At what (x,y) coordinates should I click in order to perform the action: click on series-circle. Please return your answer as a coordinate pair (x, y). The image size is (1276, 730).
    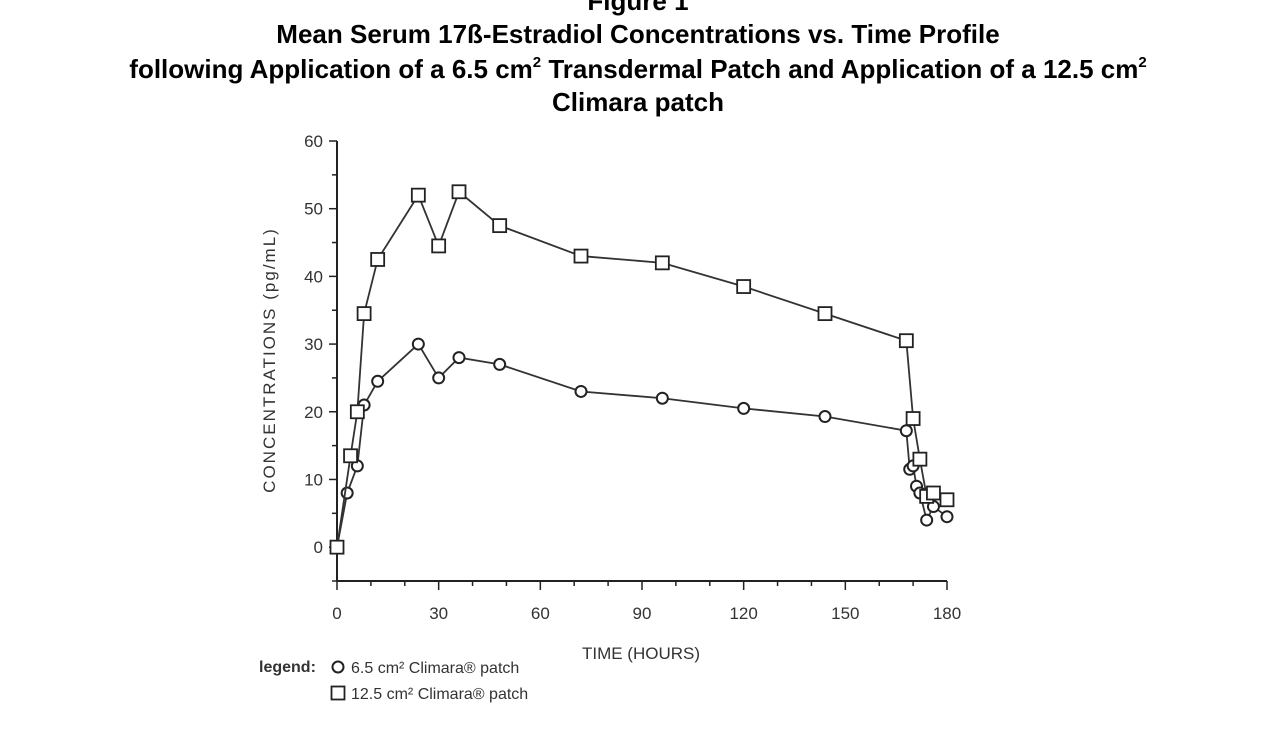
    Looking at the image, I should click on (642, 445).